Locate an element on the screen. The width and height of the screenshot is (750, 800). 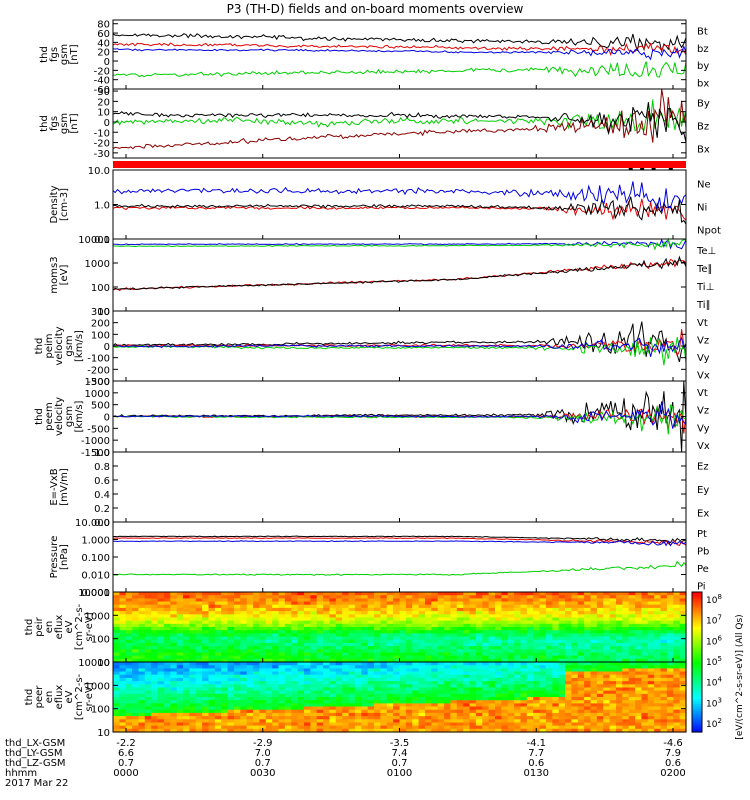
x-axis-value: 7.7 is located at coordinates (536, 753).